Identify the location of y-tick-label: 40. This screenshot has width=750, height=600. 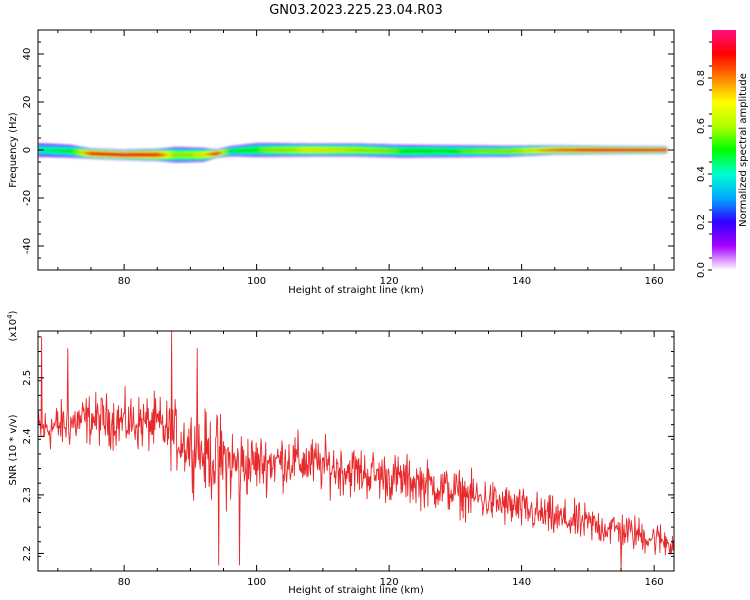
(27, 54).